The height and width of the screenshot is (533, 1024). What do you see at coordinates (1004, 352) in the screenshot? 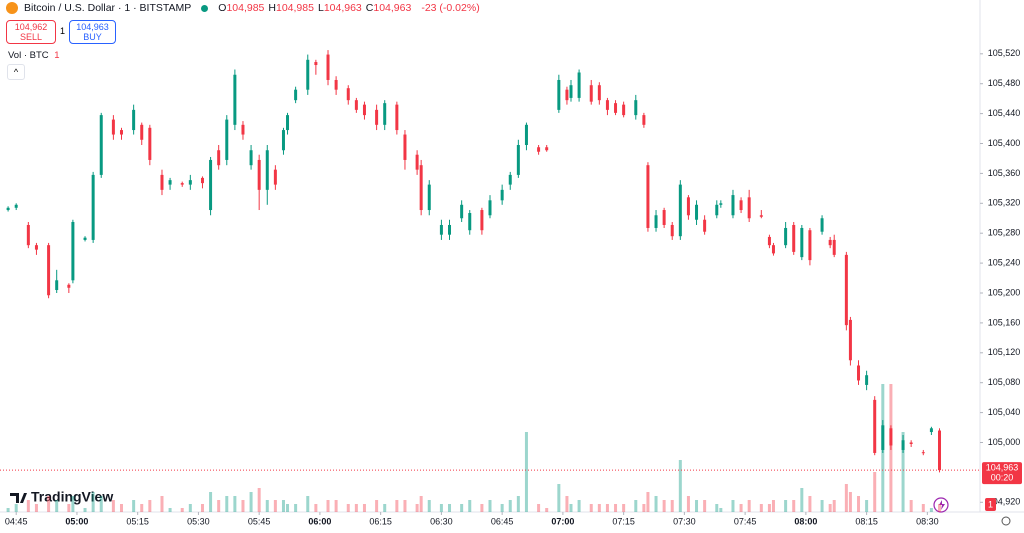
I see `y-tick-label: 105,120` at bounding box center [1004, 352].